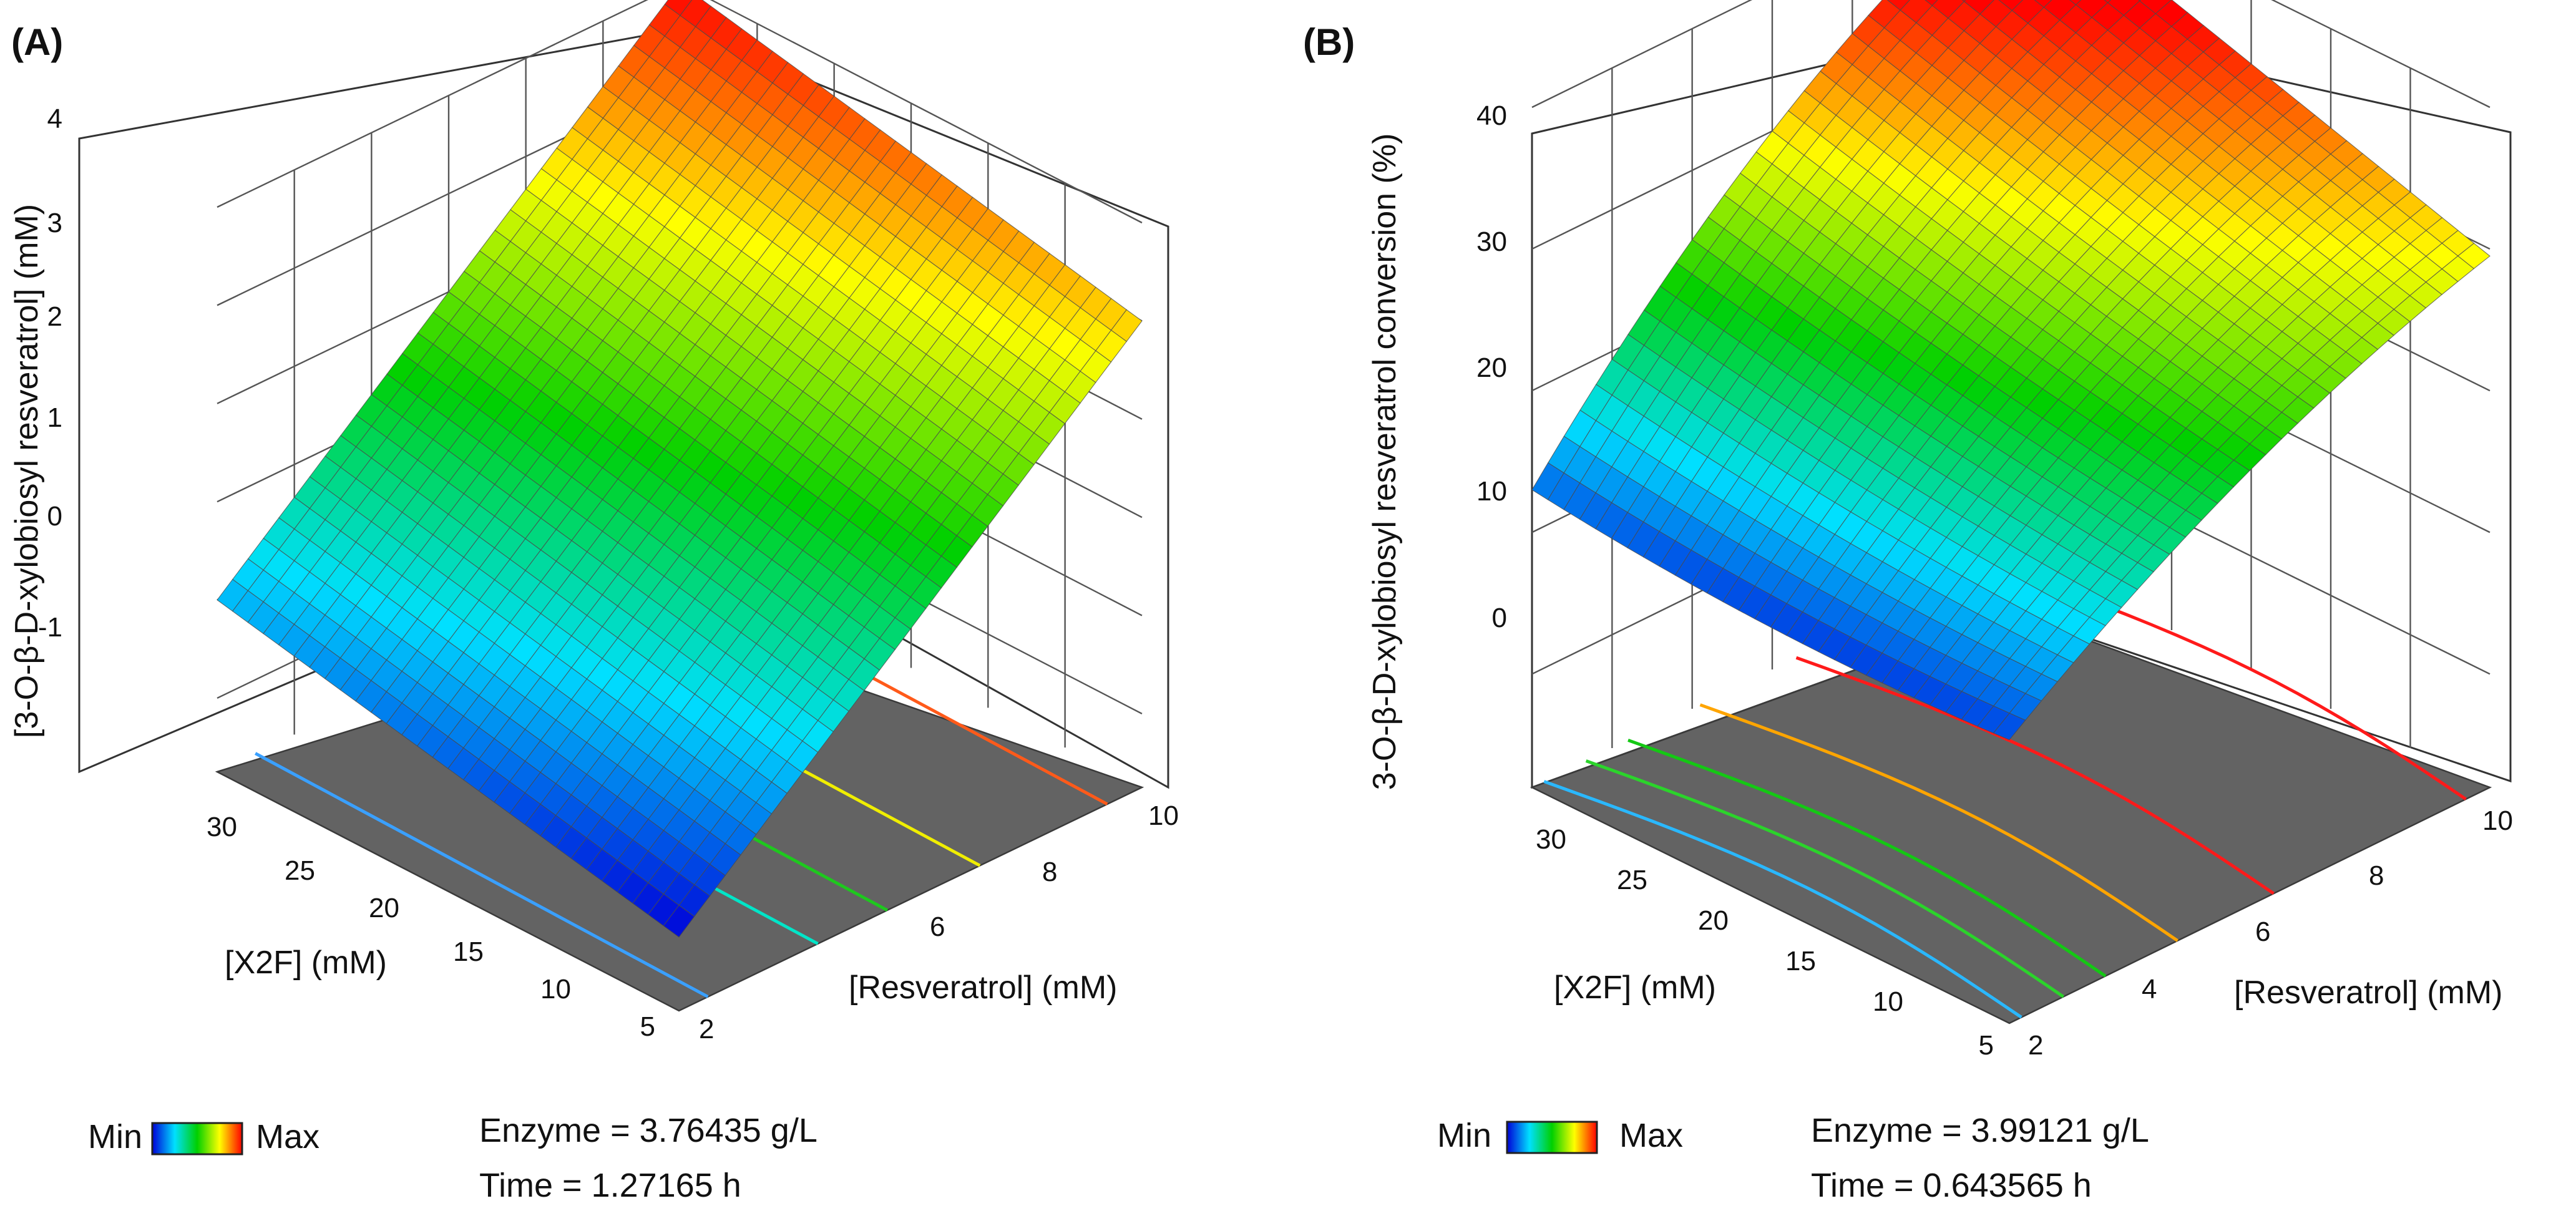 The width and height of the screenshot is (2576, 1221). I want to click on chart-a-y-tick: 5, so click(647, 1026).